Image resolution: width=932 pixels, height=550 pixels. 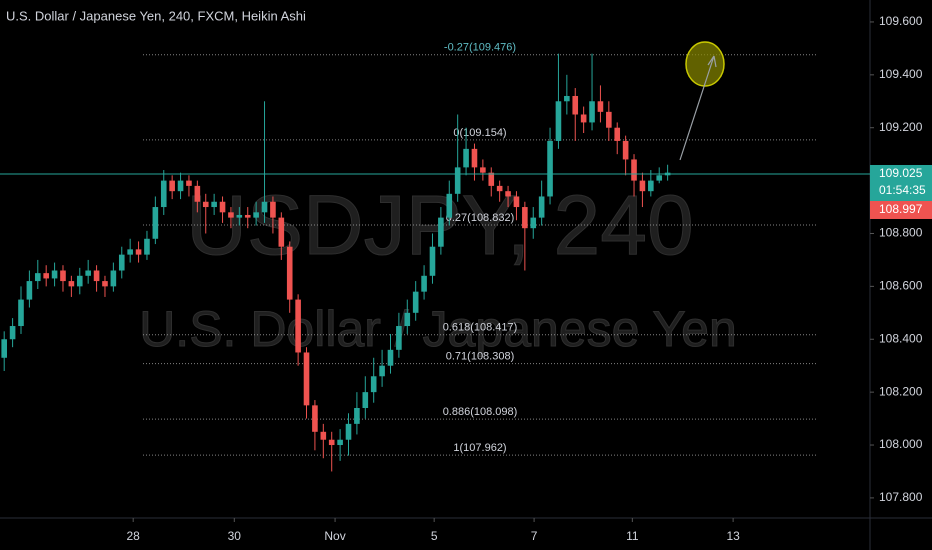 I want to click on target-circle, so click(x=705, y=64).